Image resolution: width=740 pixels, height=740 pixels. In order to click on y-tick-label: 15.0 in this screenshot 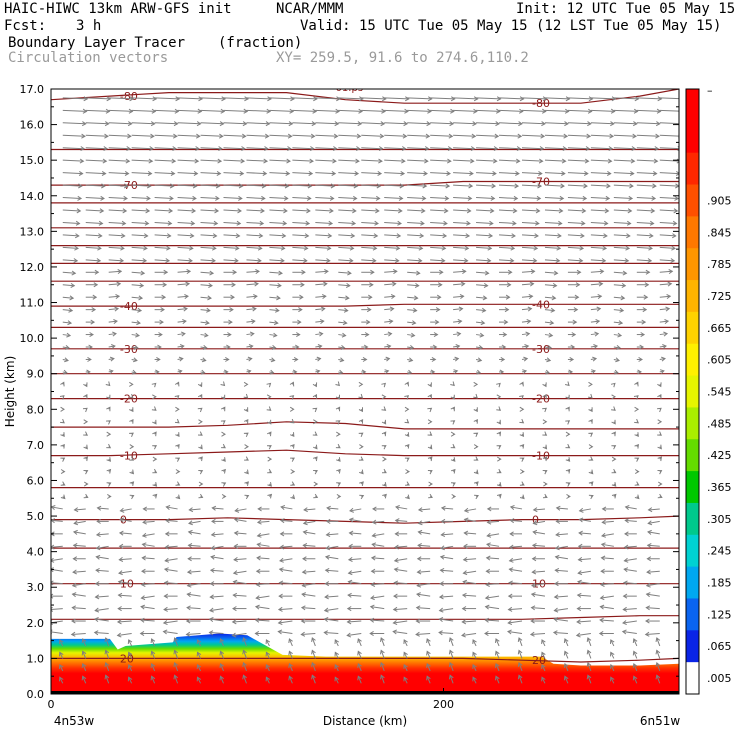, I will do `click(32, 160)`.